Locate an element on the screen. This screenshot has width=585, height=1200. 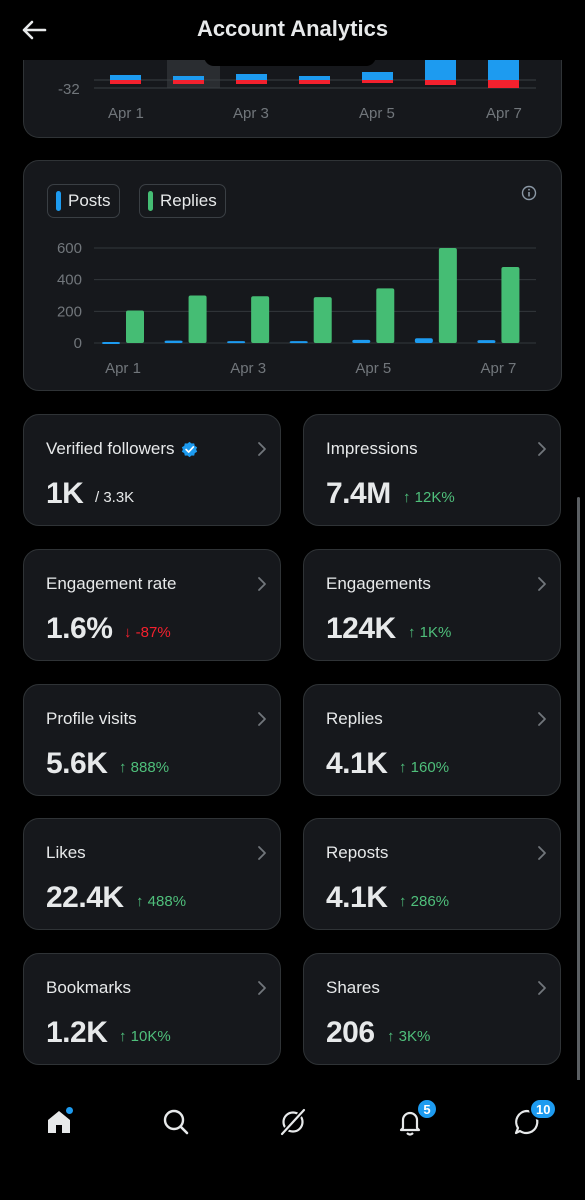
legend-replies: Replies is located at coordinates (182, 201).